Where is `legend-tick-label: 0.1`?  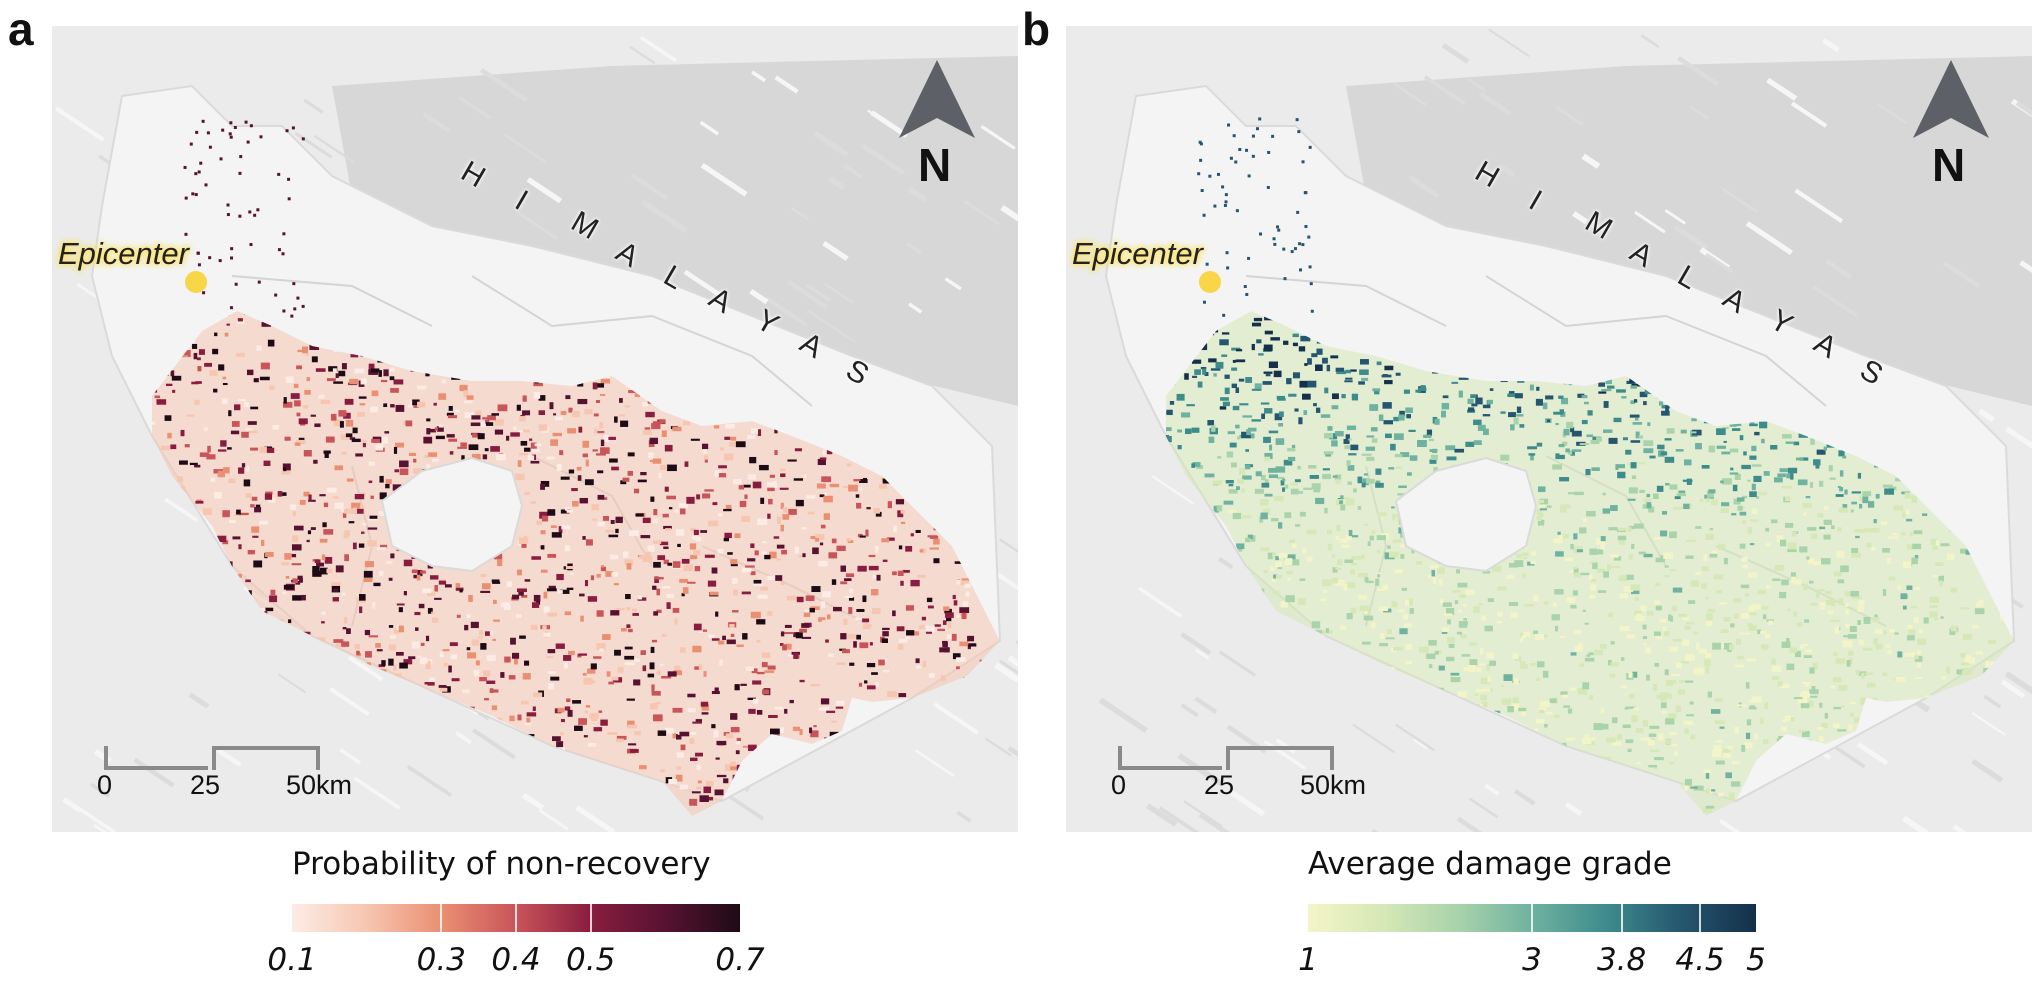 legend-tick-label: 0.1 is located at coordinates (292, 960).